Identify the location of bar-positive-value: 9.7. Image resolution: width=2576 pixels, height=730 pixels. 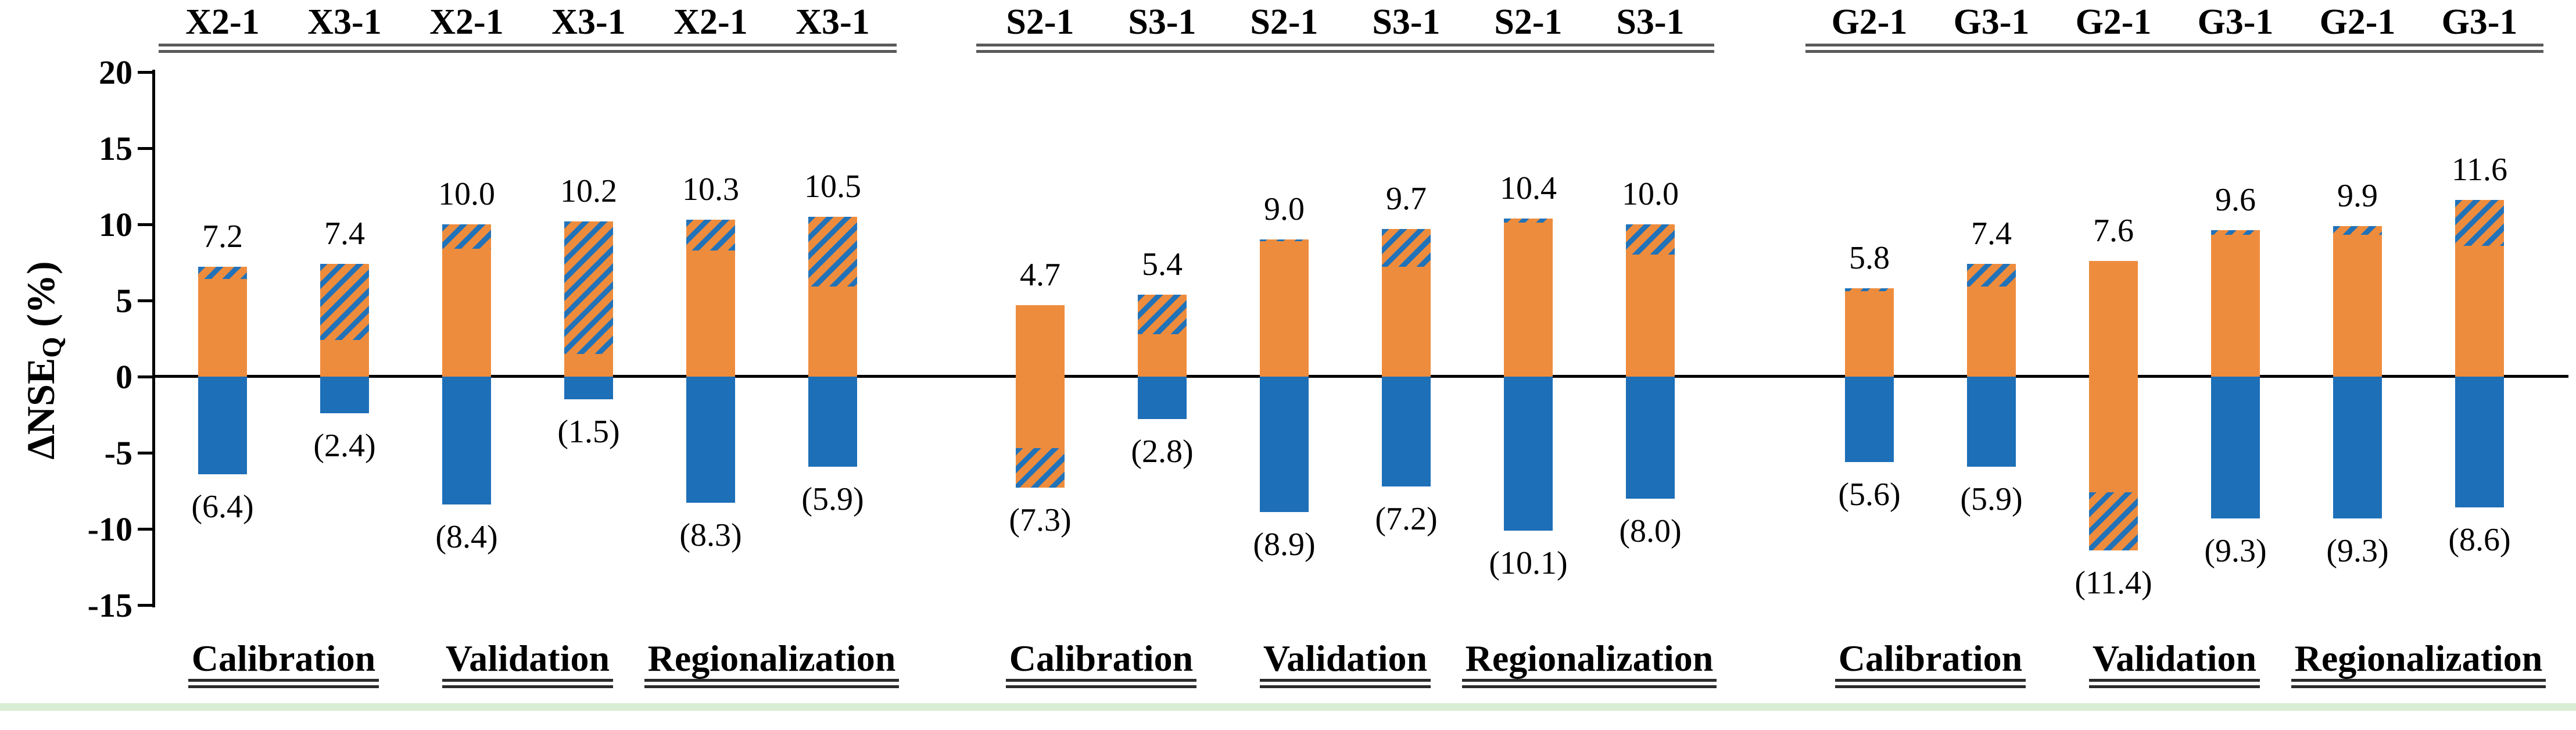
(1406, 198).